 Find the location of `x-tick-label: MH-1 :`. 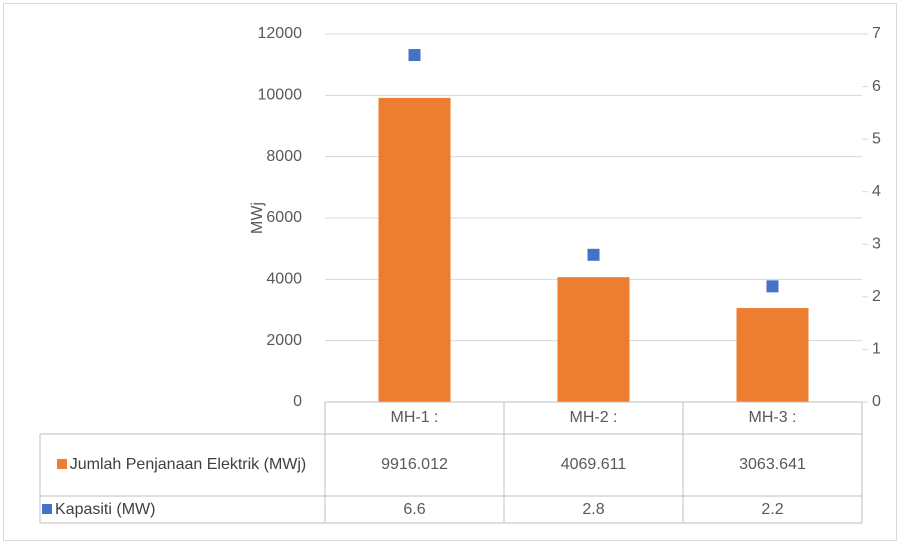

x-tick-label: MH-1 : is located at coordinates (415, 417).